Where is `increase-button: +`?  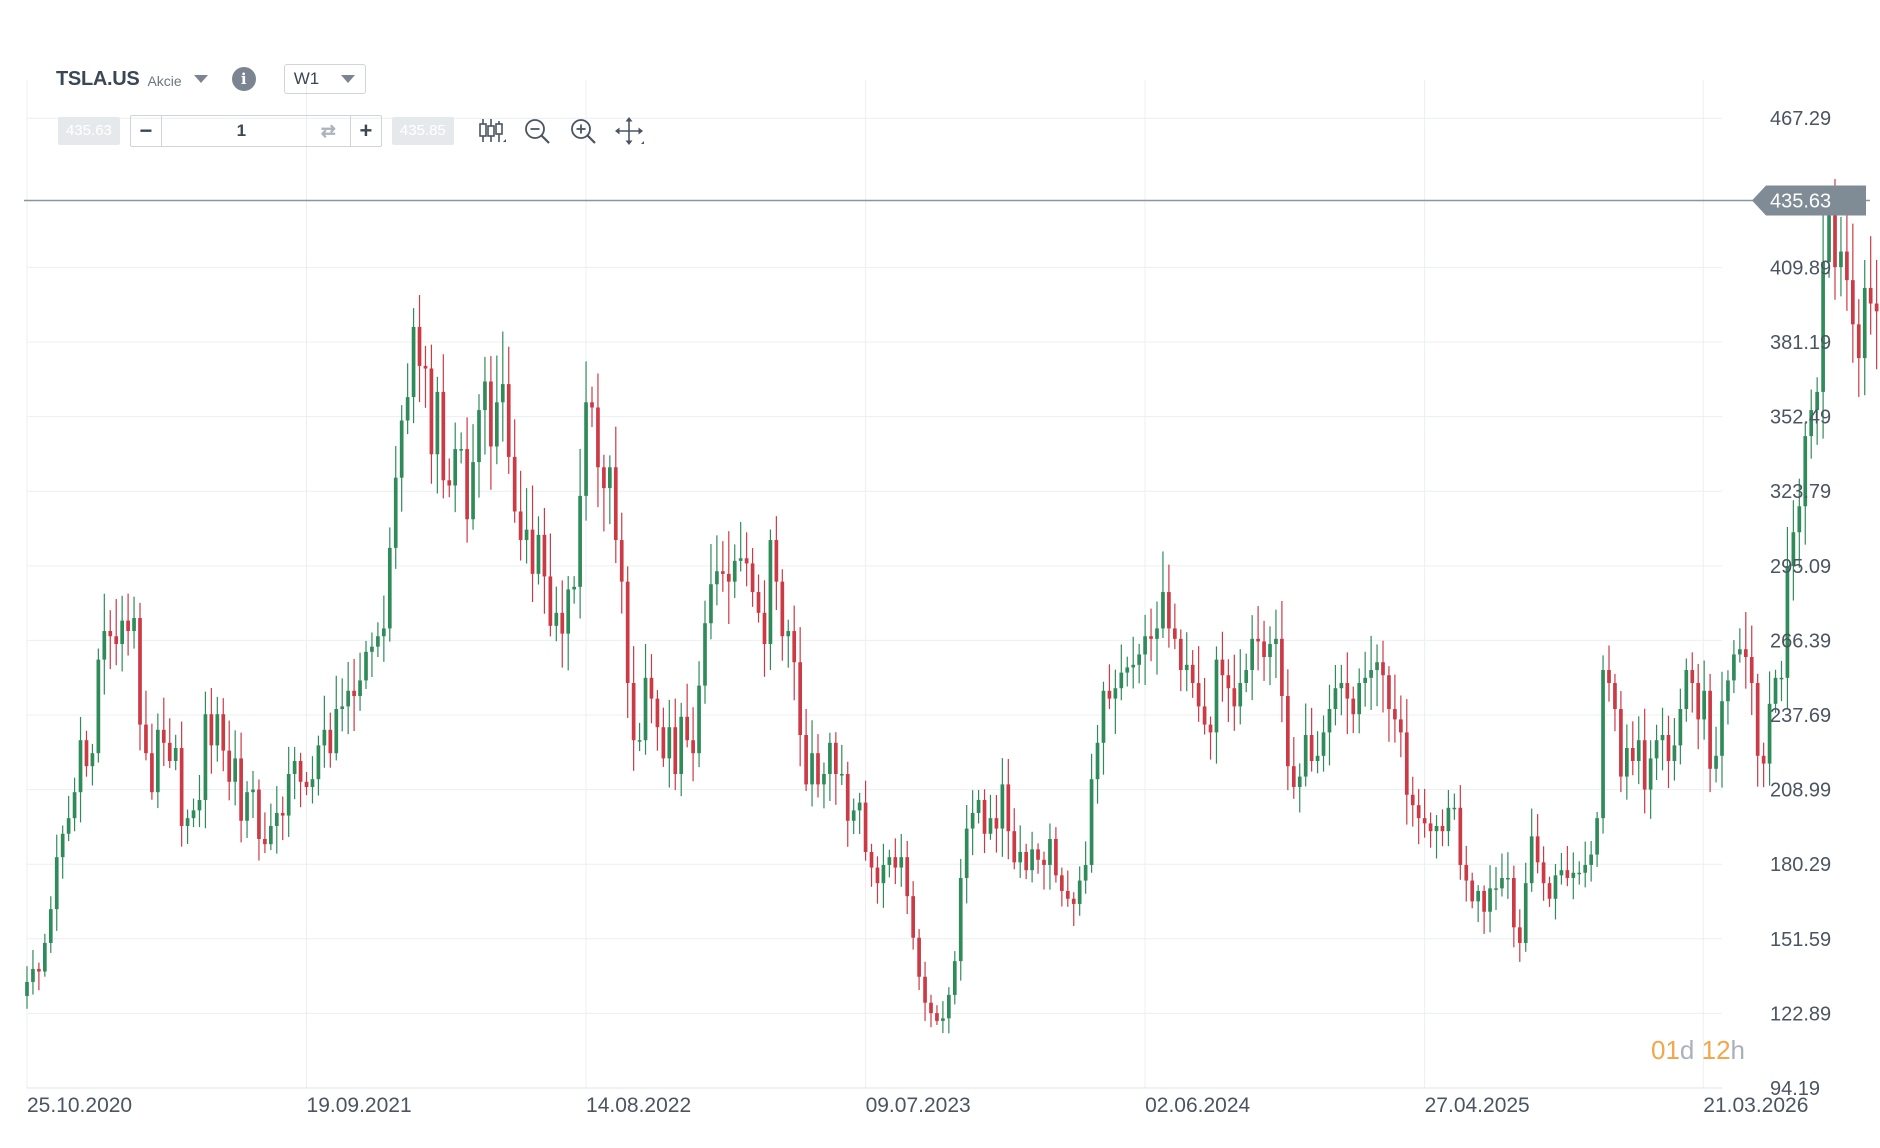
increase-button: + is located at coordinates (366, 130).